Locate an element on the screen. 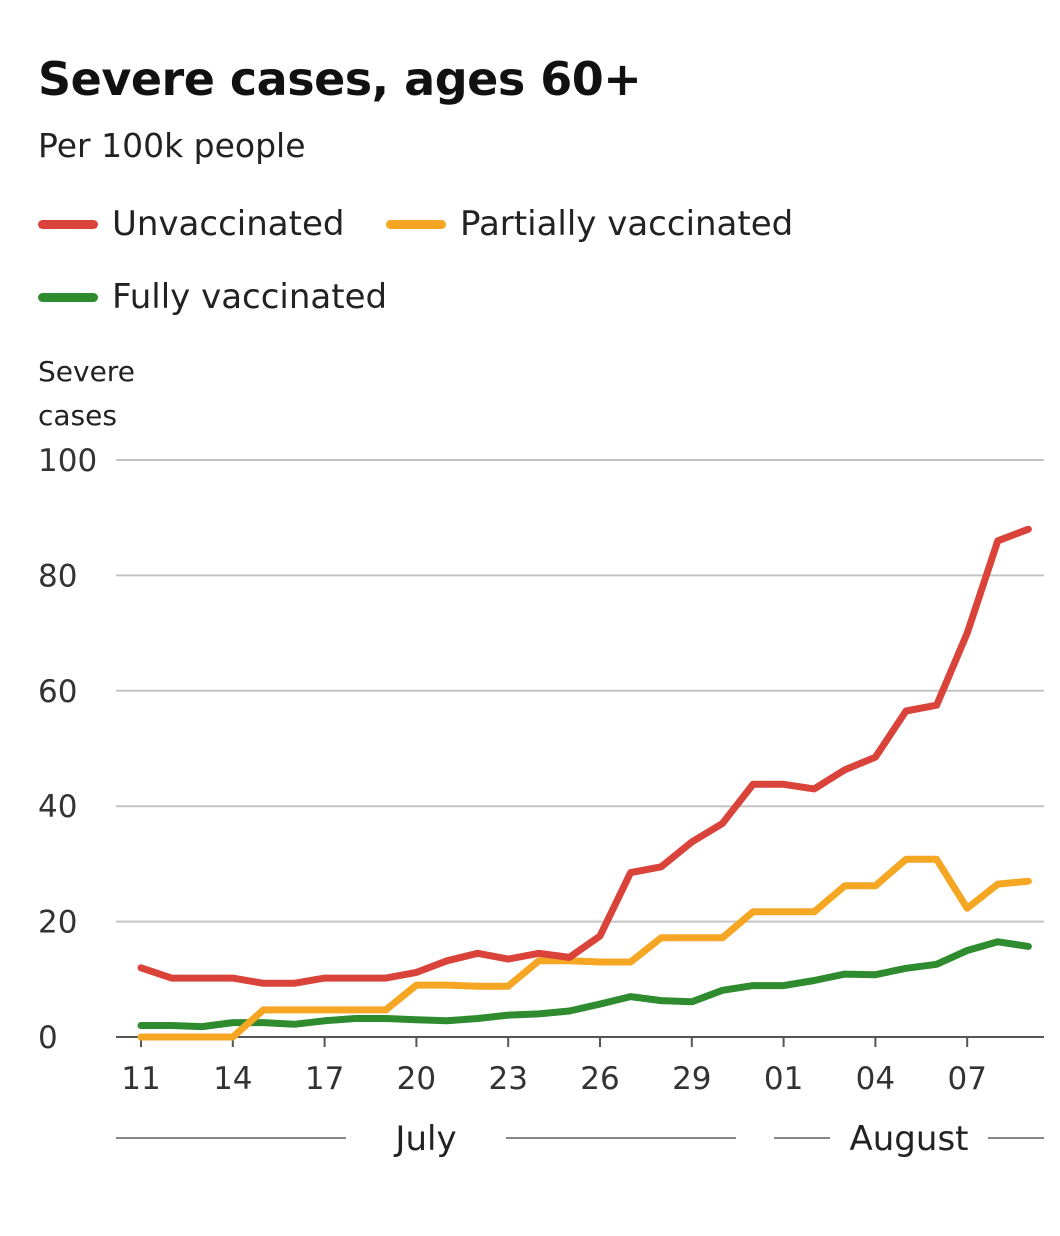 The width and height of the screenshot is (1060, 1236). x-tick-label-07: 07 is located at coordinates (966, 1079).